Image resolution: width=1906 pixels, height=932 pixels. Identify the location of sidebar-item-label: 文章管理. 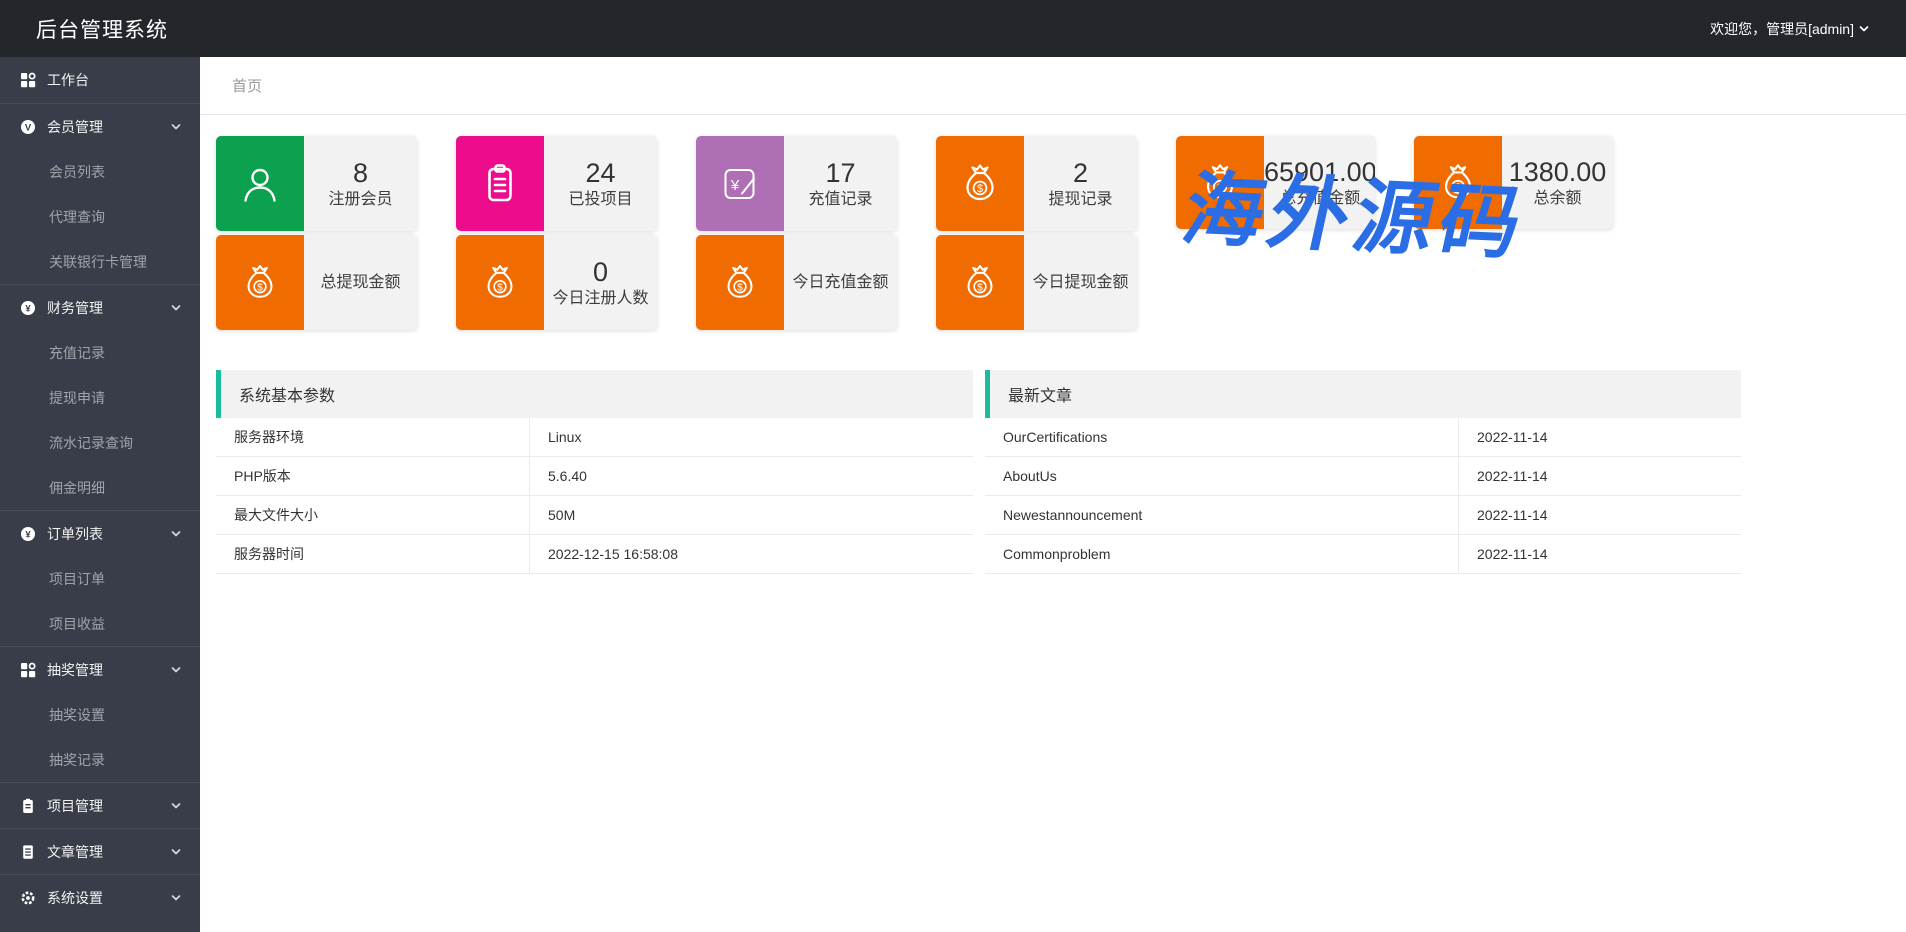
(75, 851).